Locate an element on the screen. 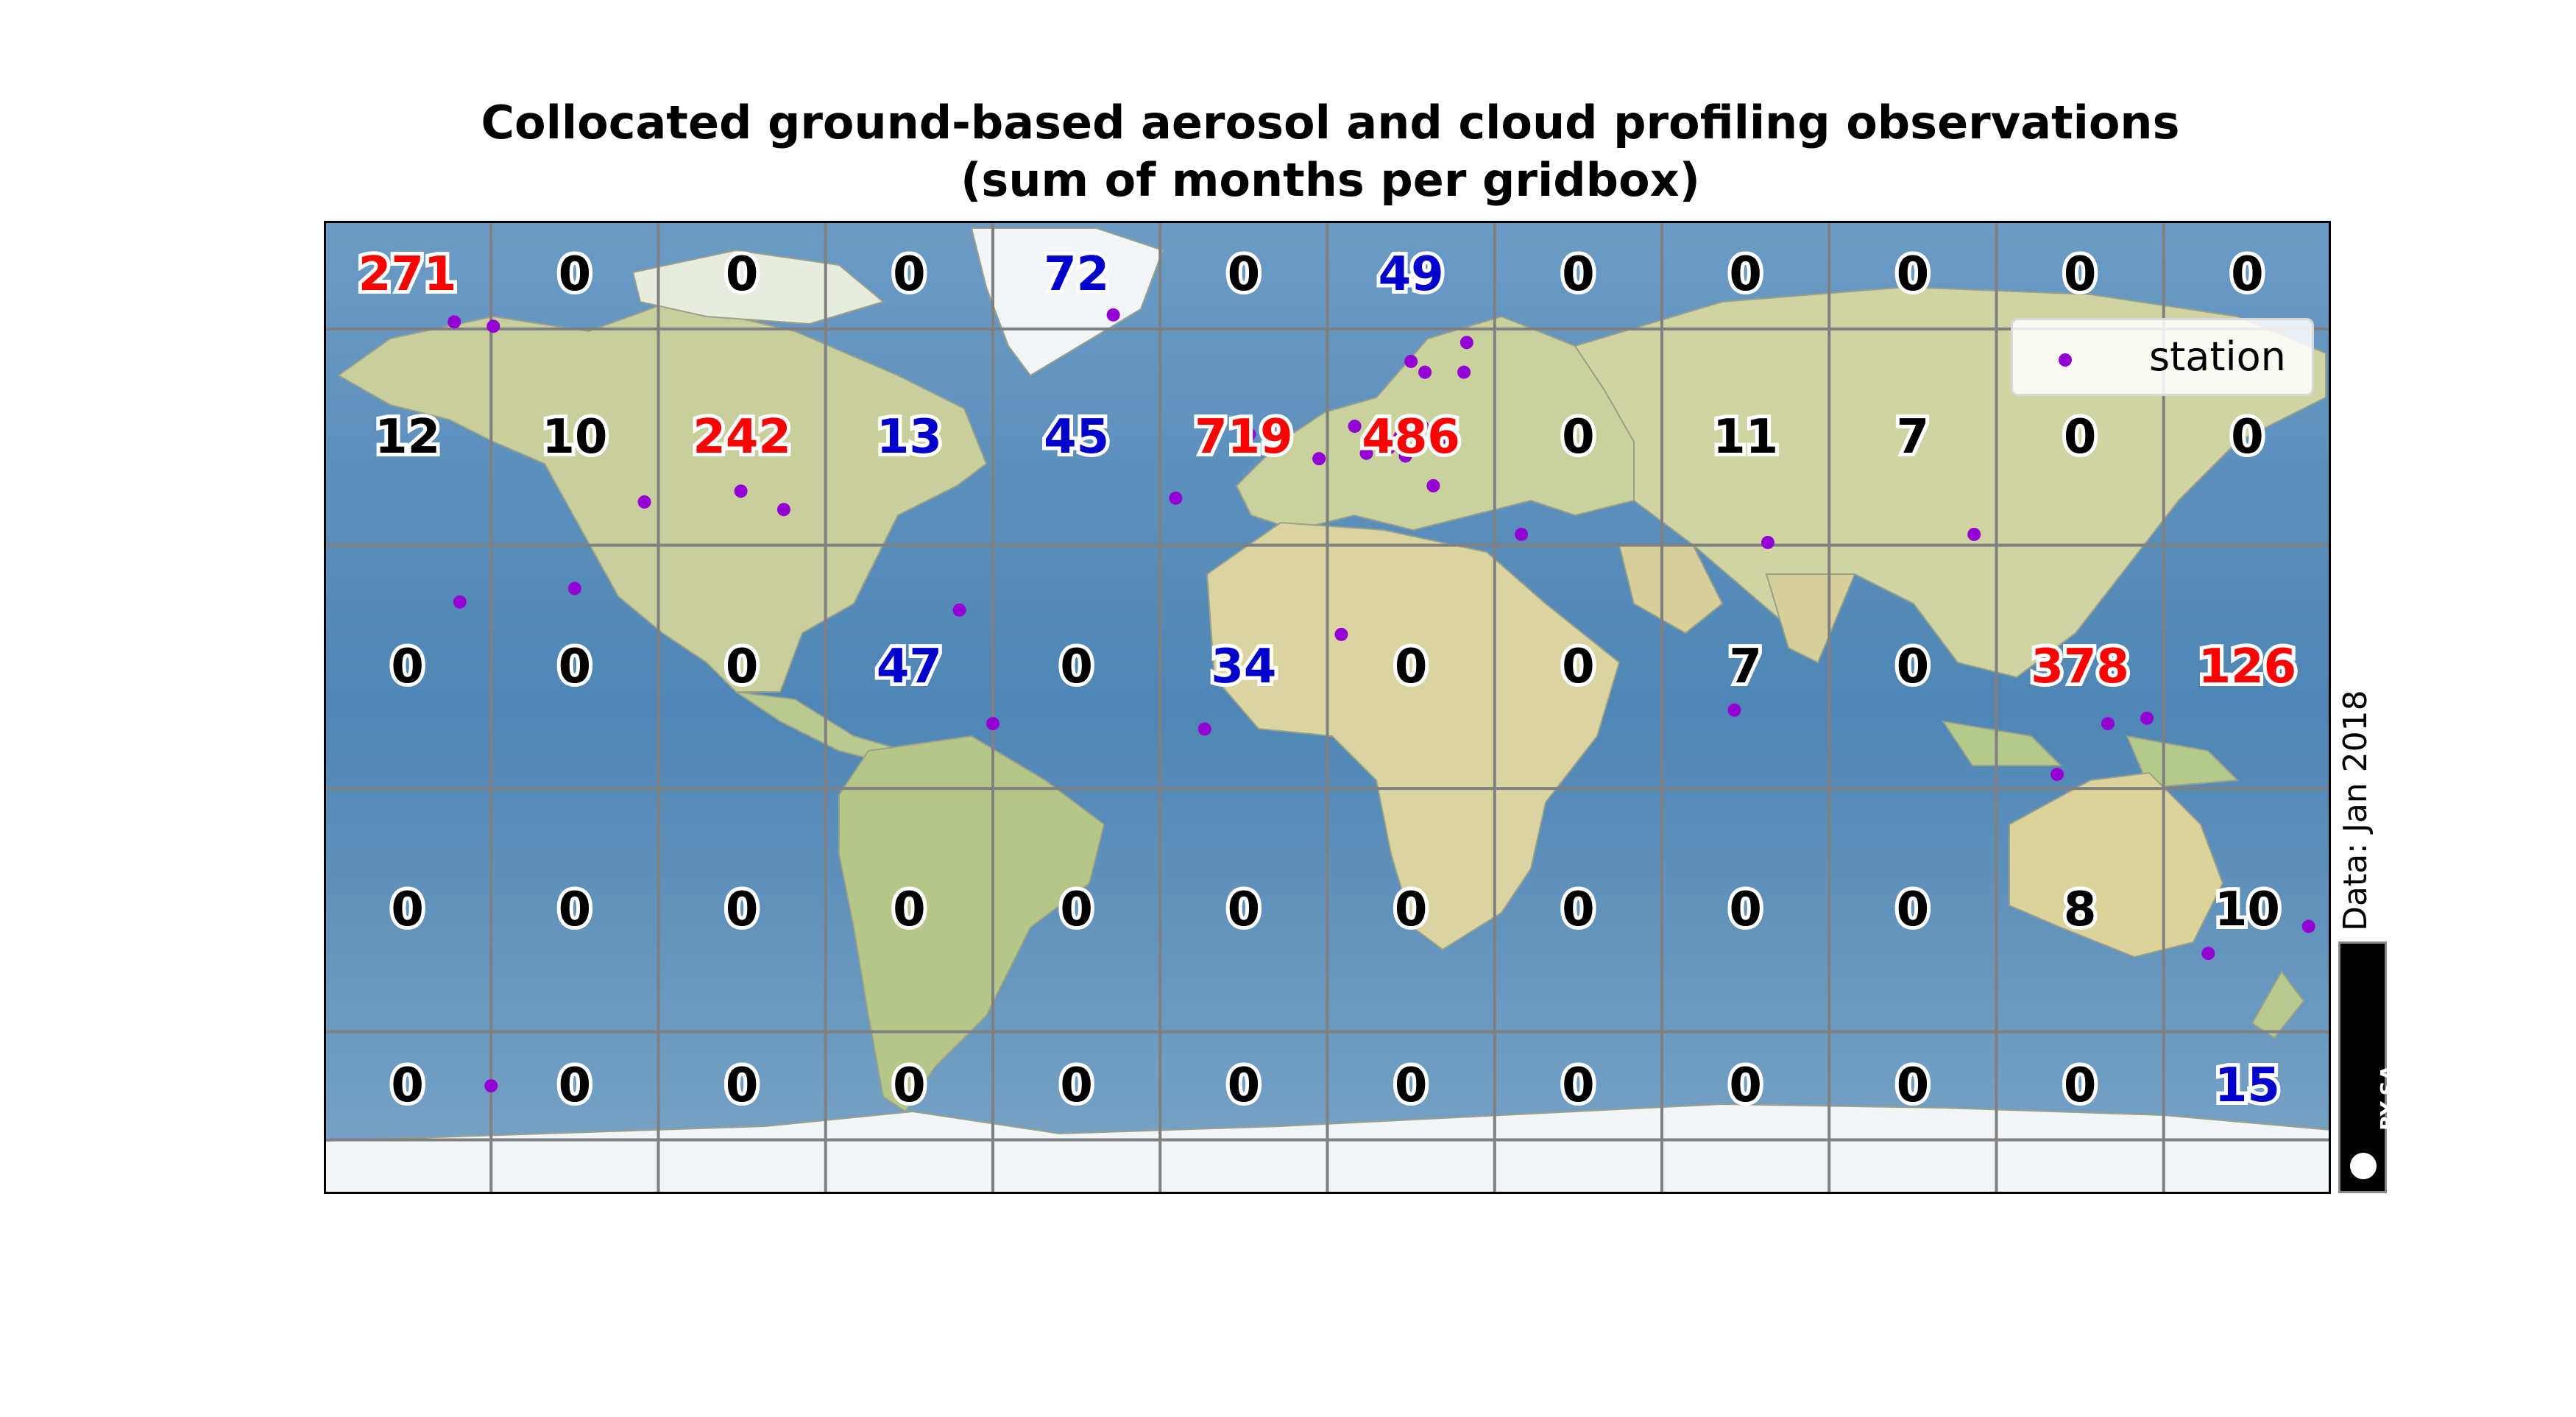 This screenshot has height=1417, width=2576. station-marker-icon is located at coordinates (2065, 360).